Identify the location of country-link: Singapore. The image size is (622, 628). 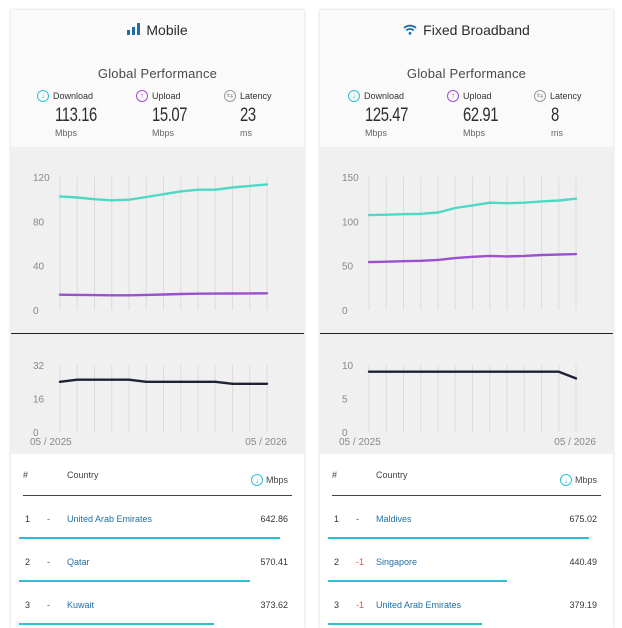
(397, 562).